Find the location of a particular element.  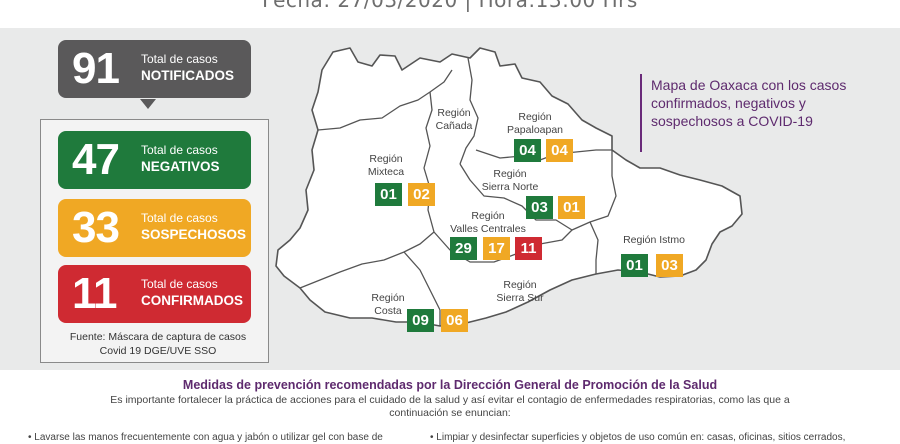

region-valles-label: Región Valles Centrales is located at coordinates (488, 223).